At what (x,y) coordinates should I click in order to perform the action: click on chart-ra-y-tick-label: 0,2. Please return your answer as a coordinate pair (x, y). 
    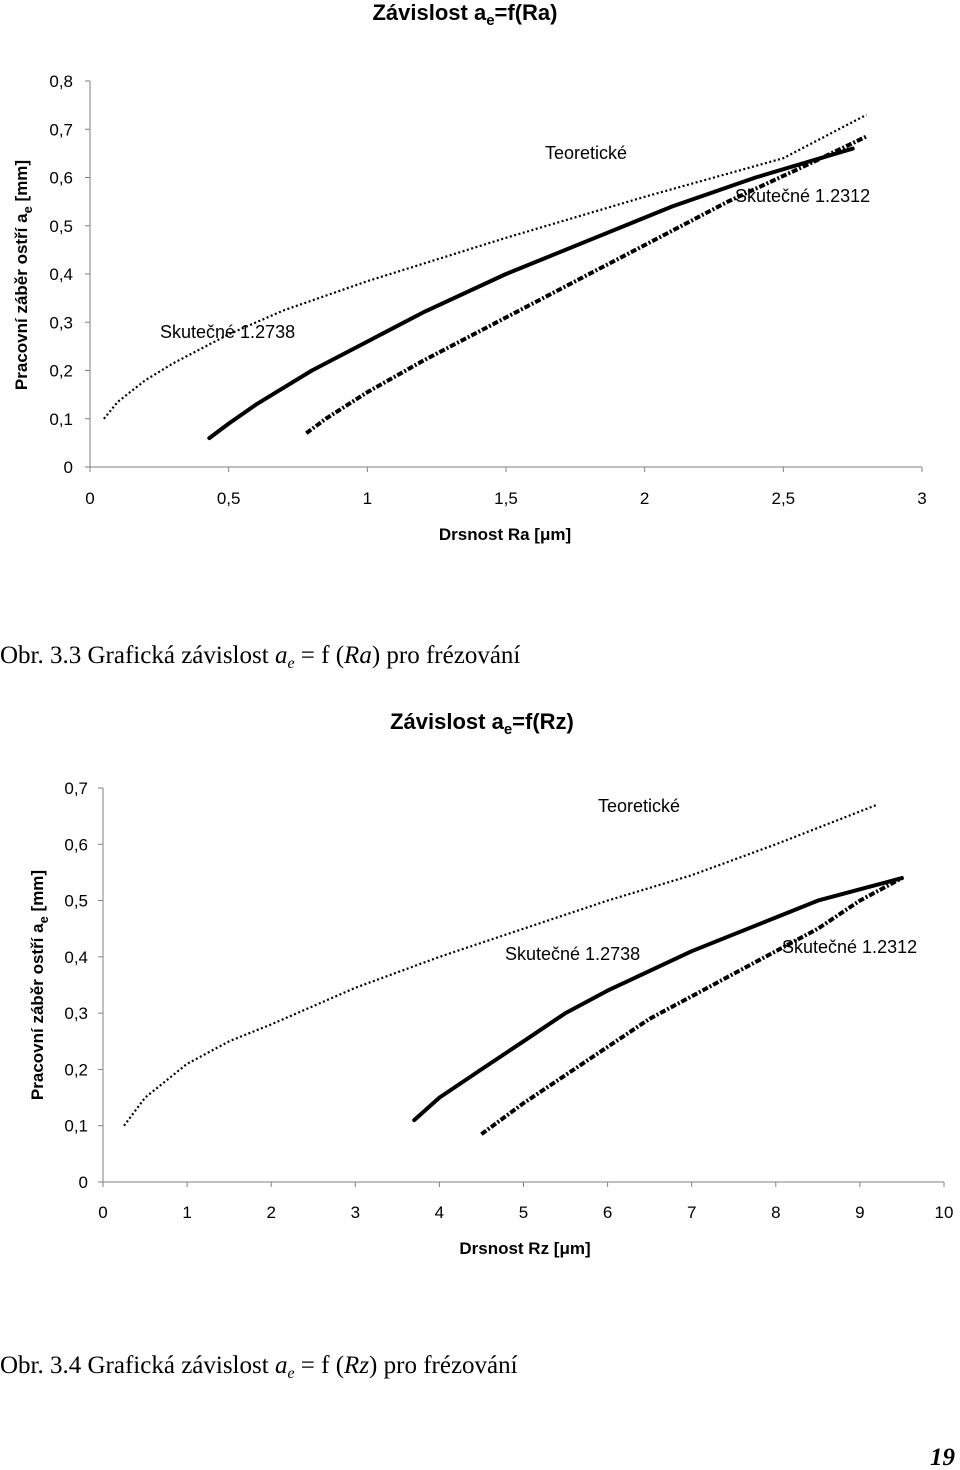
    Looking at the image, I should click on (61, 371).